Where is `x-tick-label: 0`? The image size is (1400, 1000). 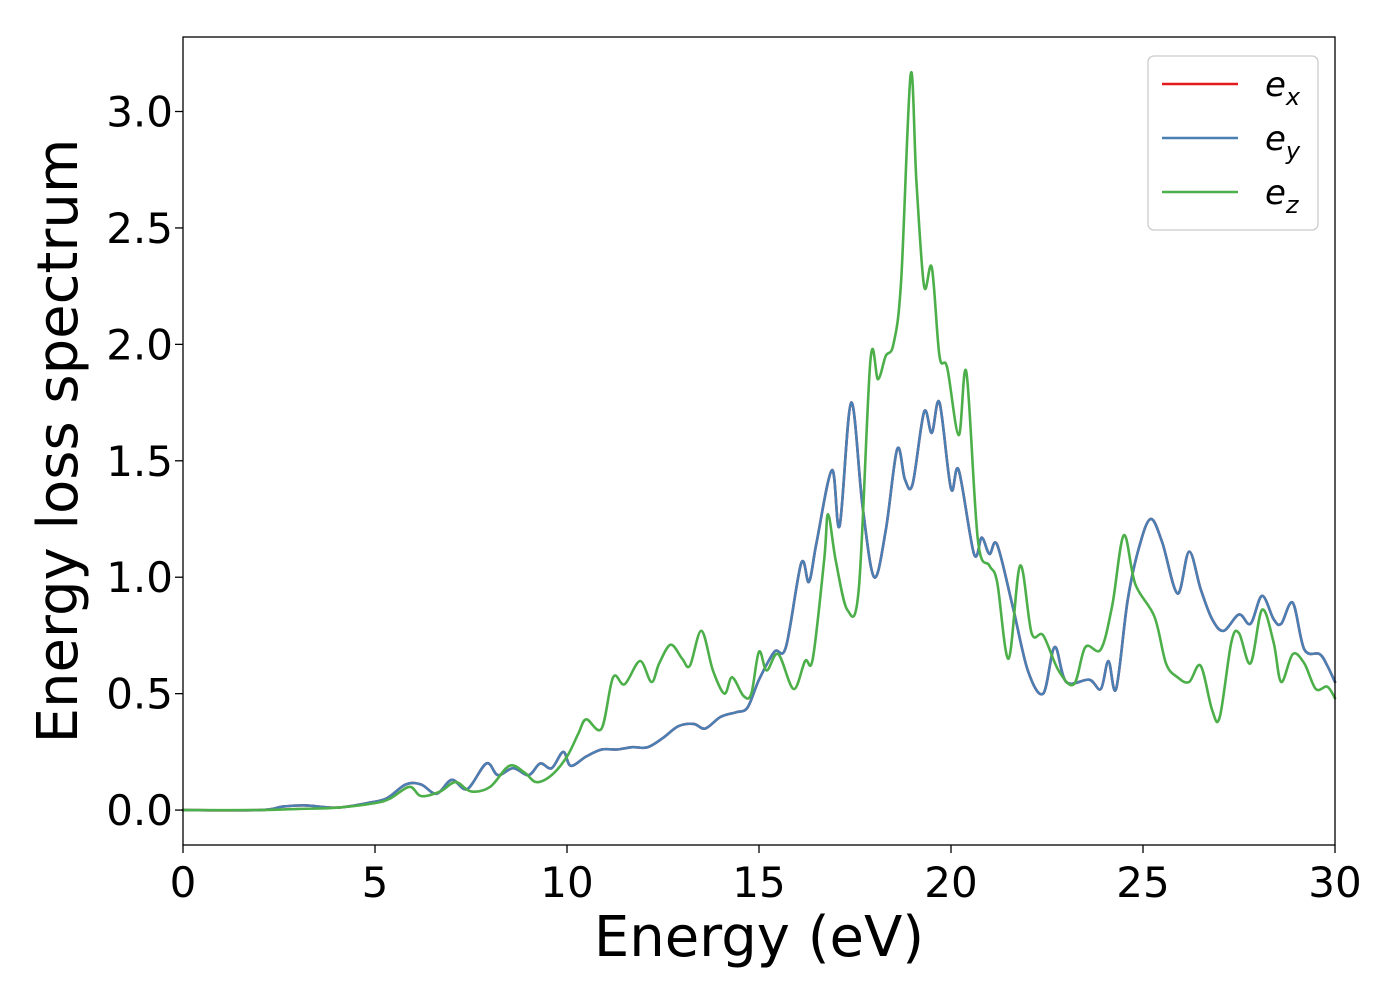
x-tick-label: 0 is located at coordinates (183, 882).